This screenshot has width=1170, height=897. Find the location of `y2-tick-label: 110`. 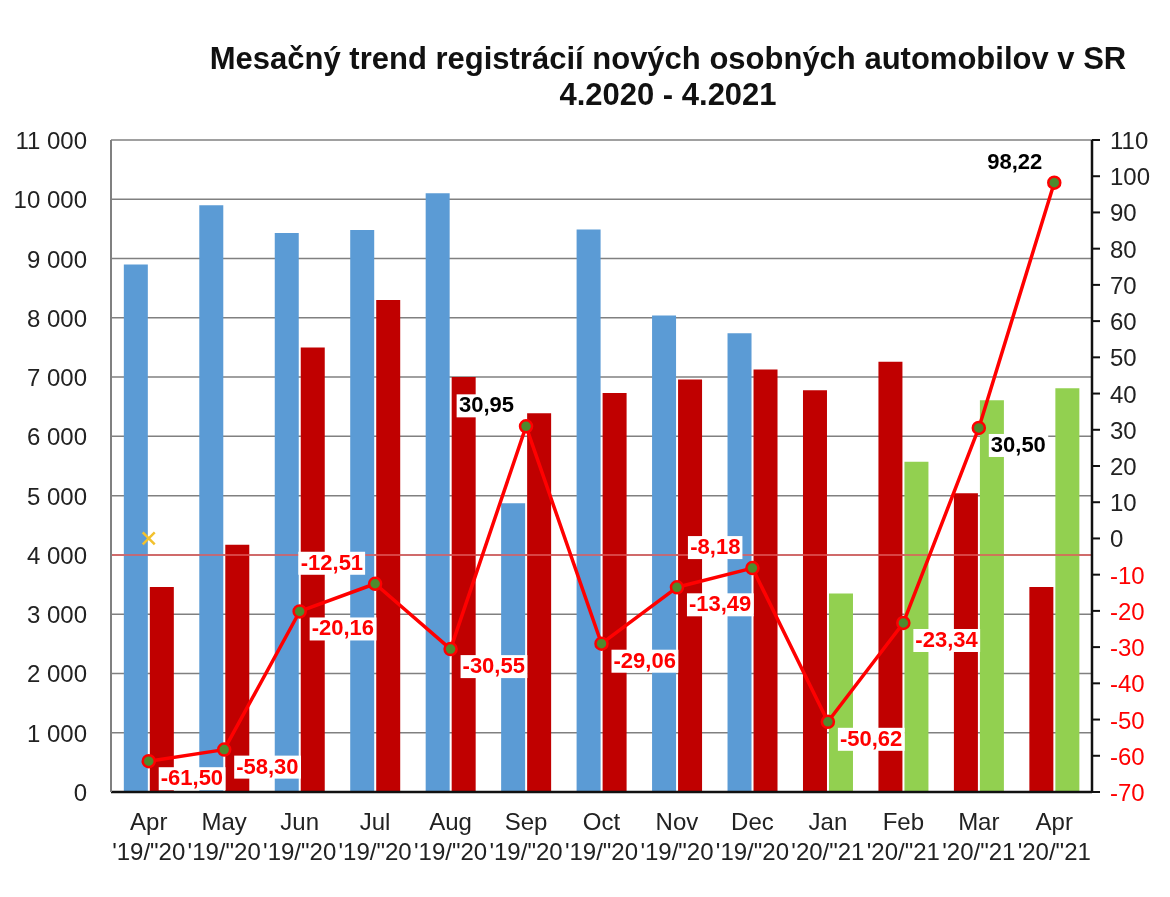

y2-tick-label: 110 is located at coordinates (1129, 140).